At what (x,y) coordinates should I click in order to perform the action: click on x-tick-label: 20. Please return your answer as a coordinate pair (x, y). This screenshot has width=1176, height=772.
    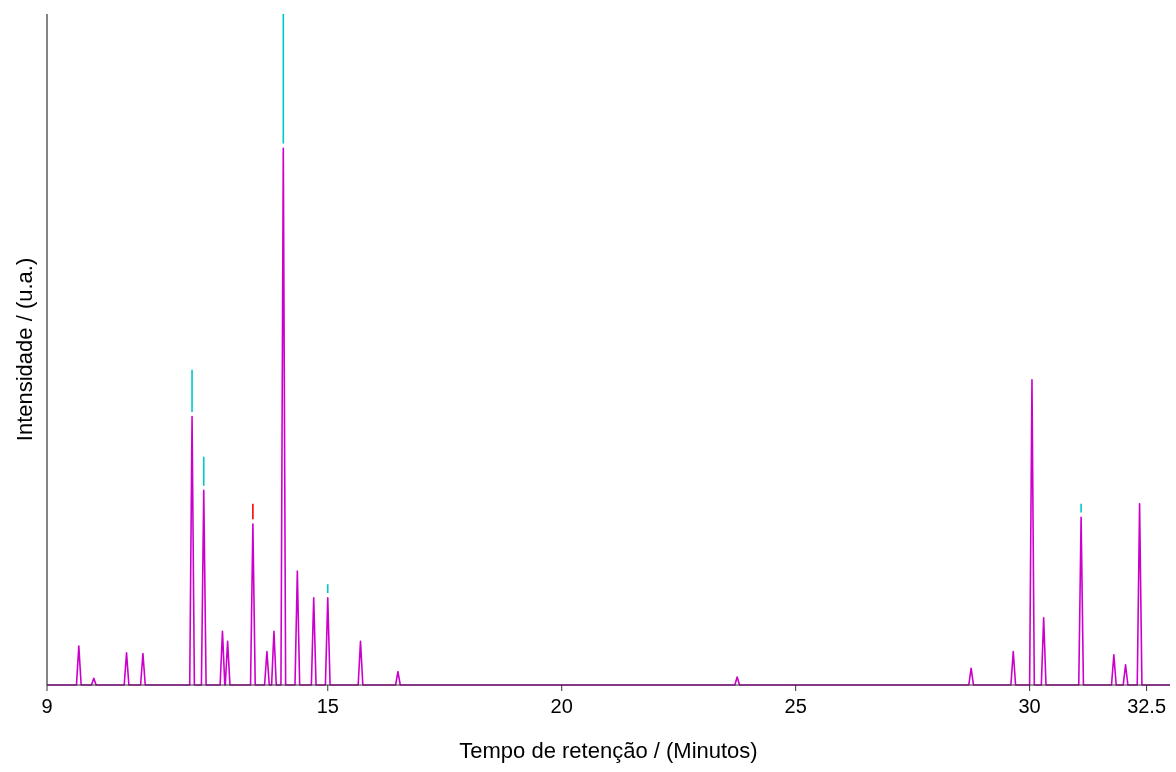
    Looking at the image, I should click on (561, 706).